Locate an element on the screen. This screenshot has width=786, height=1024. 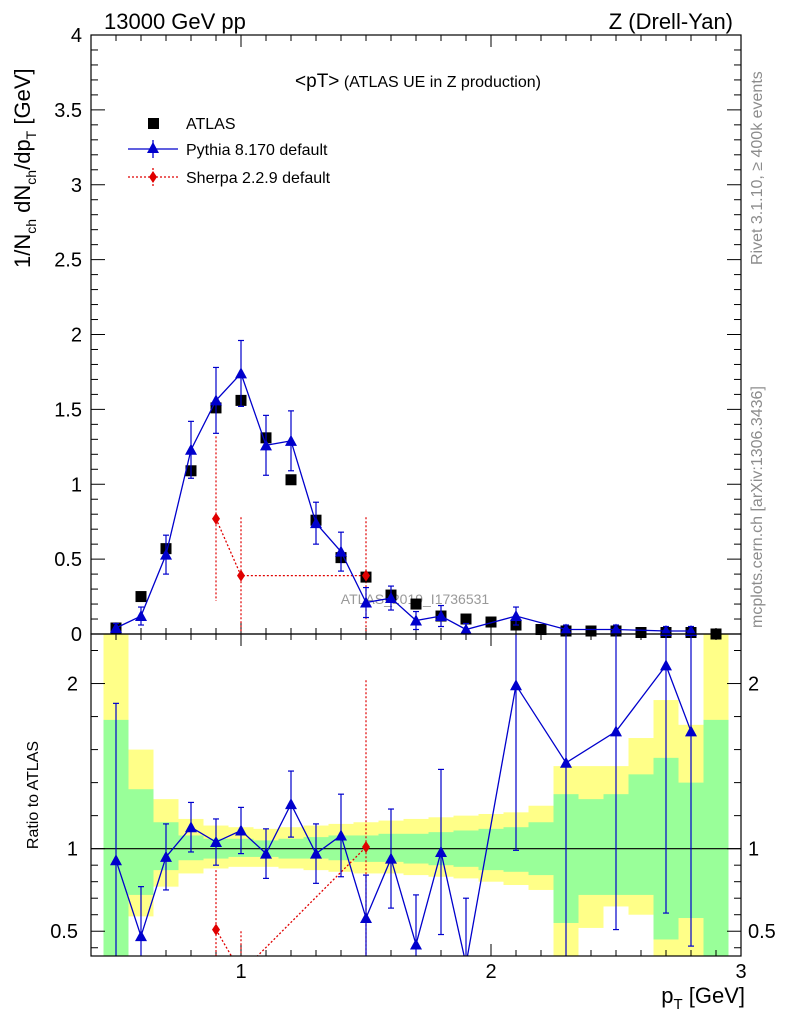
x-tick-label: 1 is located at coordinates (240, 972).